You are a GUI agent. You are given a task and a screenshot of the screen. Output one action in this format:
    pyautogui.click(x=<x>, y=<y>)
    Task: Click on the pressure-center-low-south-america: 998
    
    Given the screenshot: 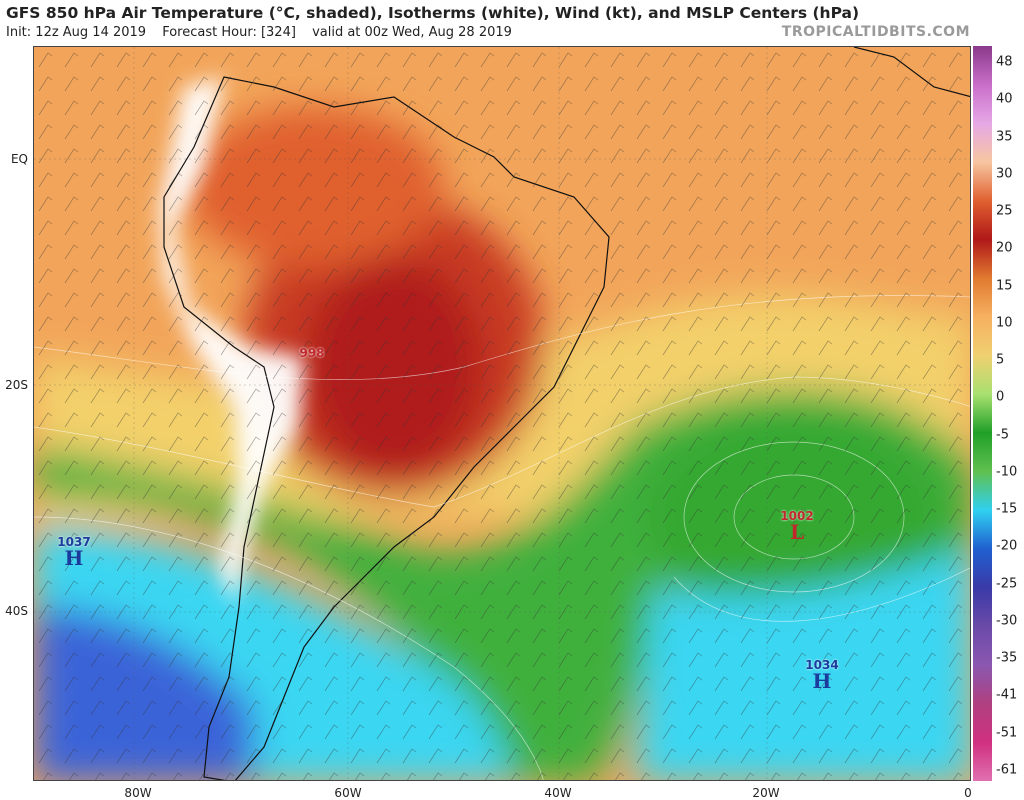 What is the action you would take?
    pyautogui.click(x=311, y=353)
    